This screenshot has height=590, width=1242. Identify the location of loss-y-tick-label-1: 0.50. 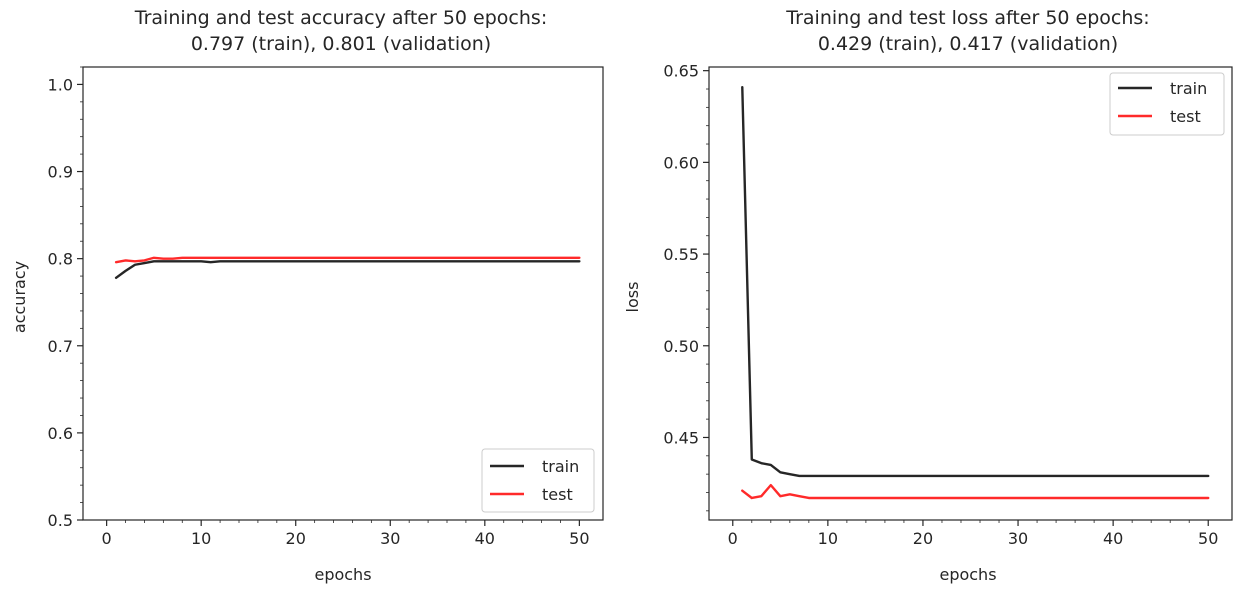
(681, 346).